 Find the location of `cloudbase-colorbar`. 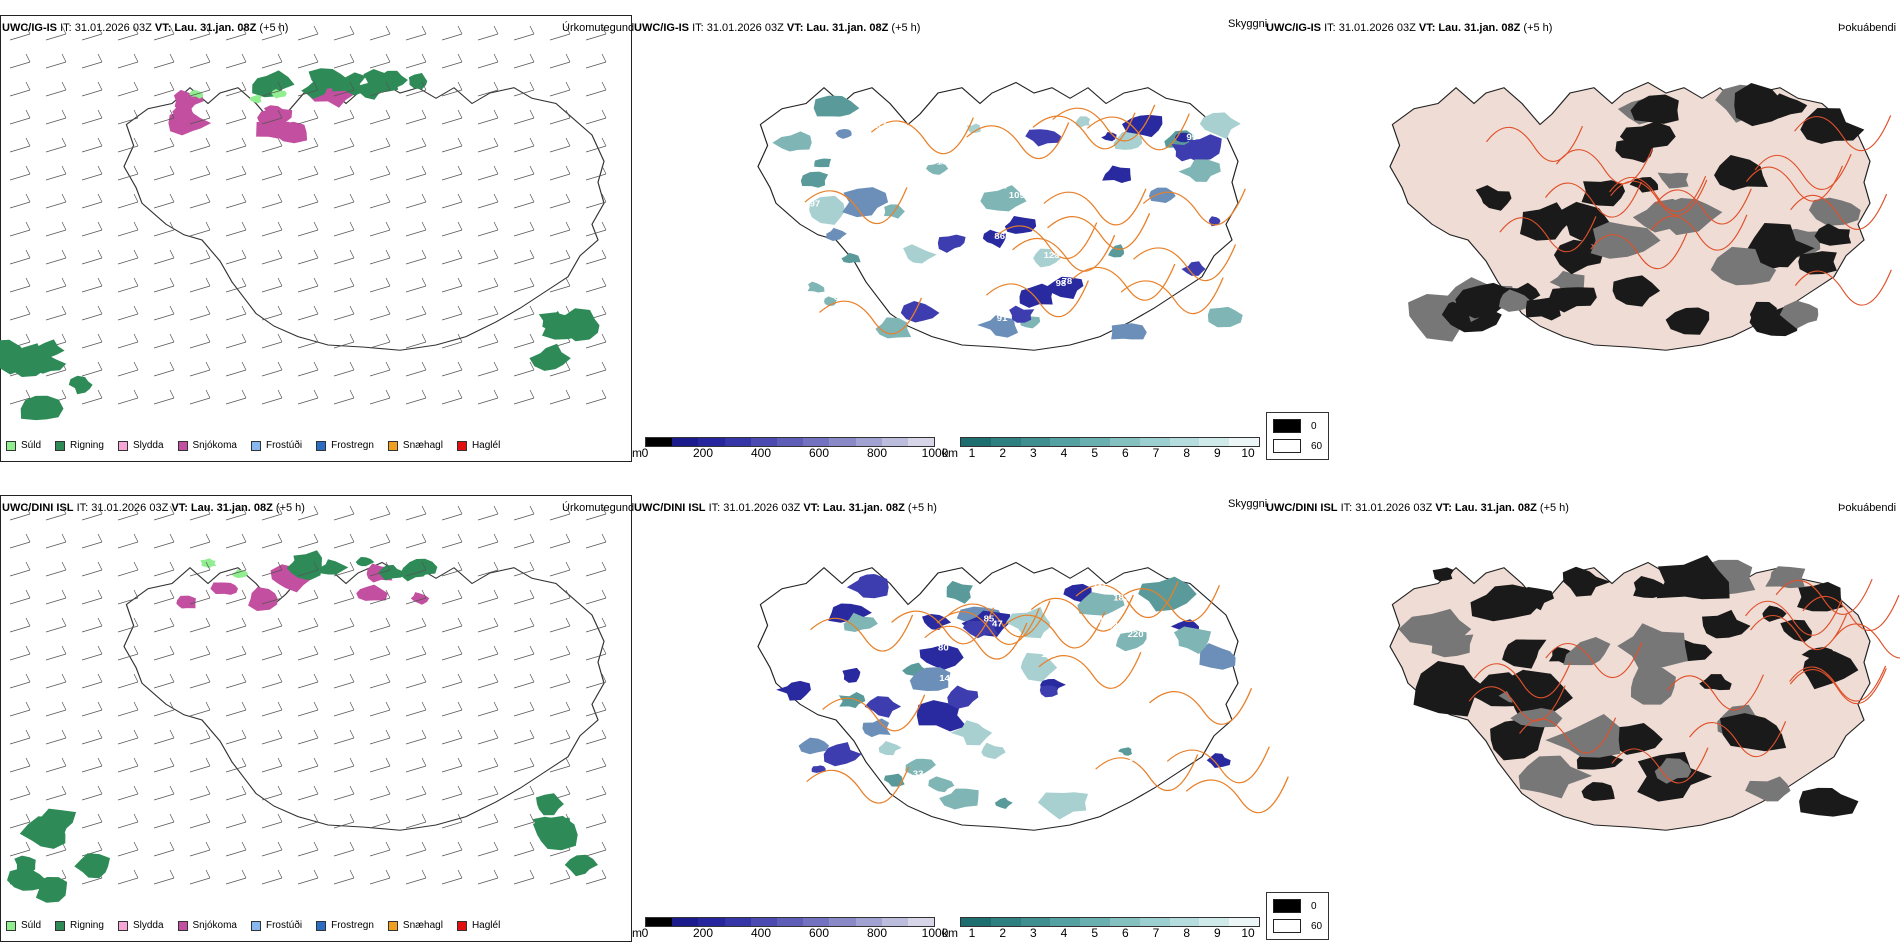

cloudbase-colorbar is located at coordinates (790, 922).